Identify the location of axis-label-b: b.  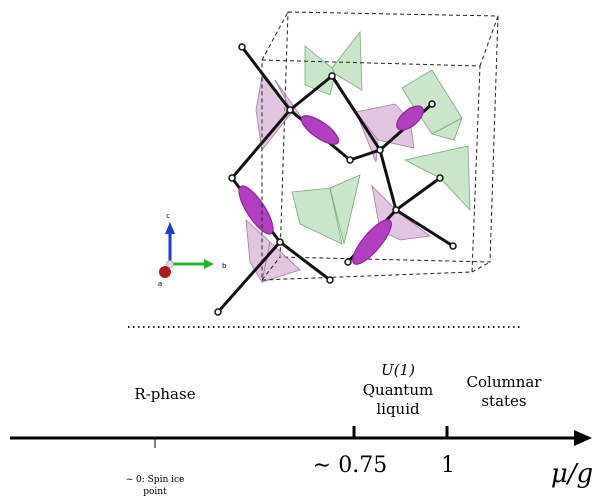
(224, 266).